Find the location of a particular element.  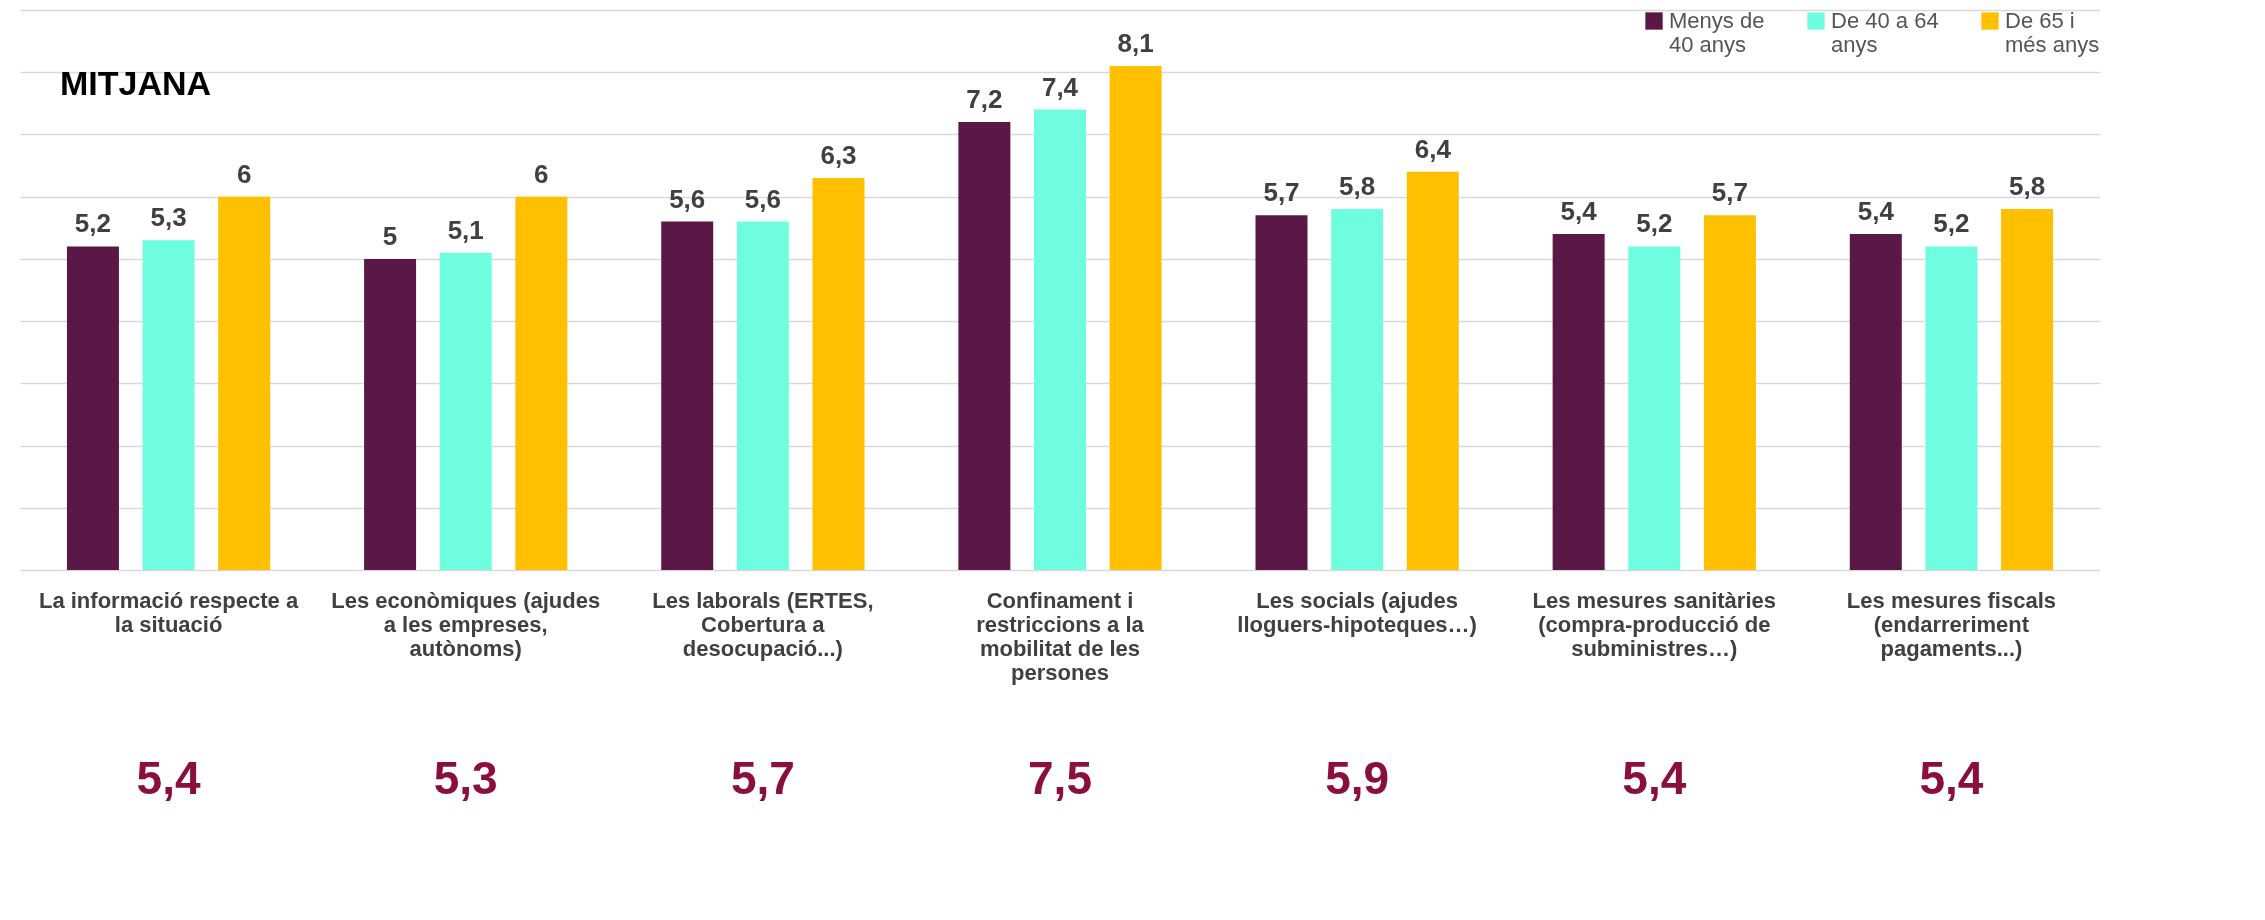

text: 7,5 is located at coordinates (1060, 778).